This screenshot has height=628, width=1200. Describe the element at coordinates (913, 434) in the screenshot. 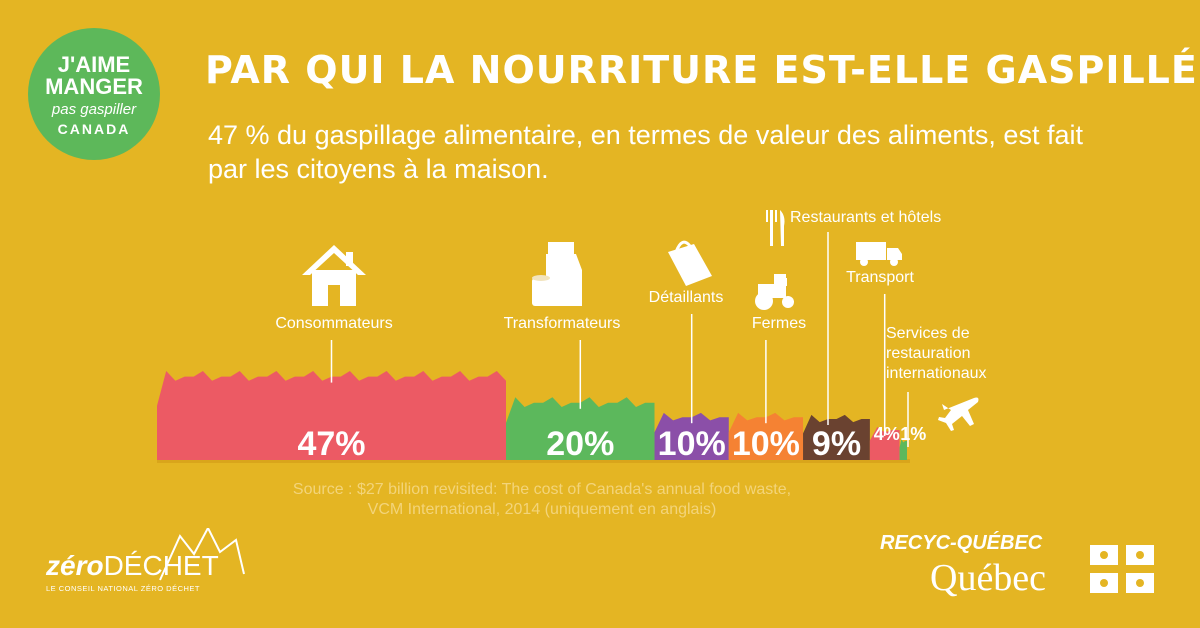

I see `value-label-7: 1%` at that location.